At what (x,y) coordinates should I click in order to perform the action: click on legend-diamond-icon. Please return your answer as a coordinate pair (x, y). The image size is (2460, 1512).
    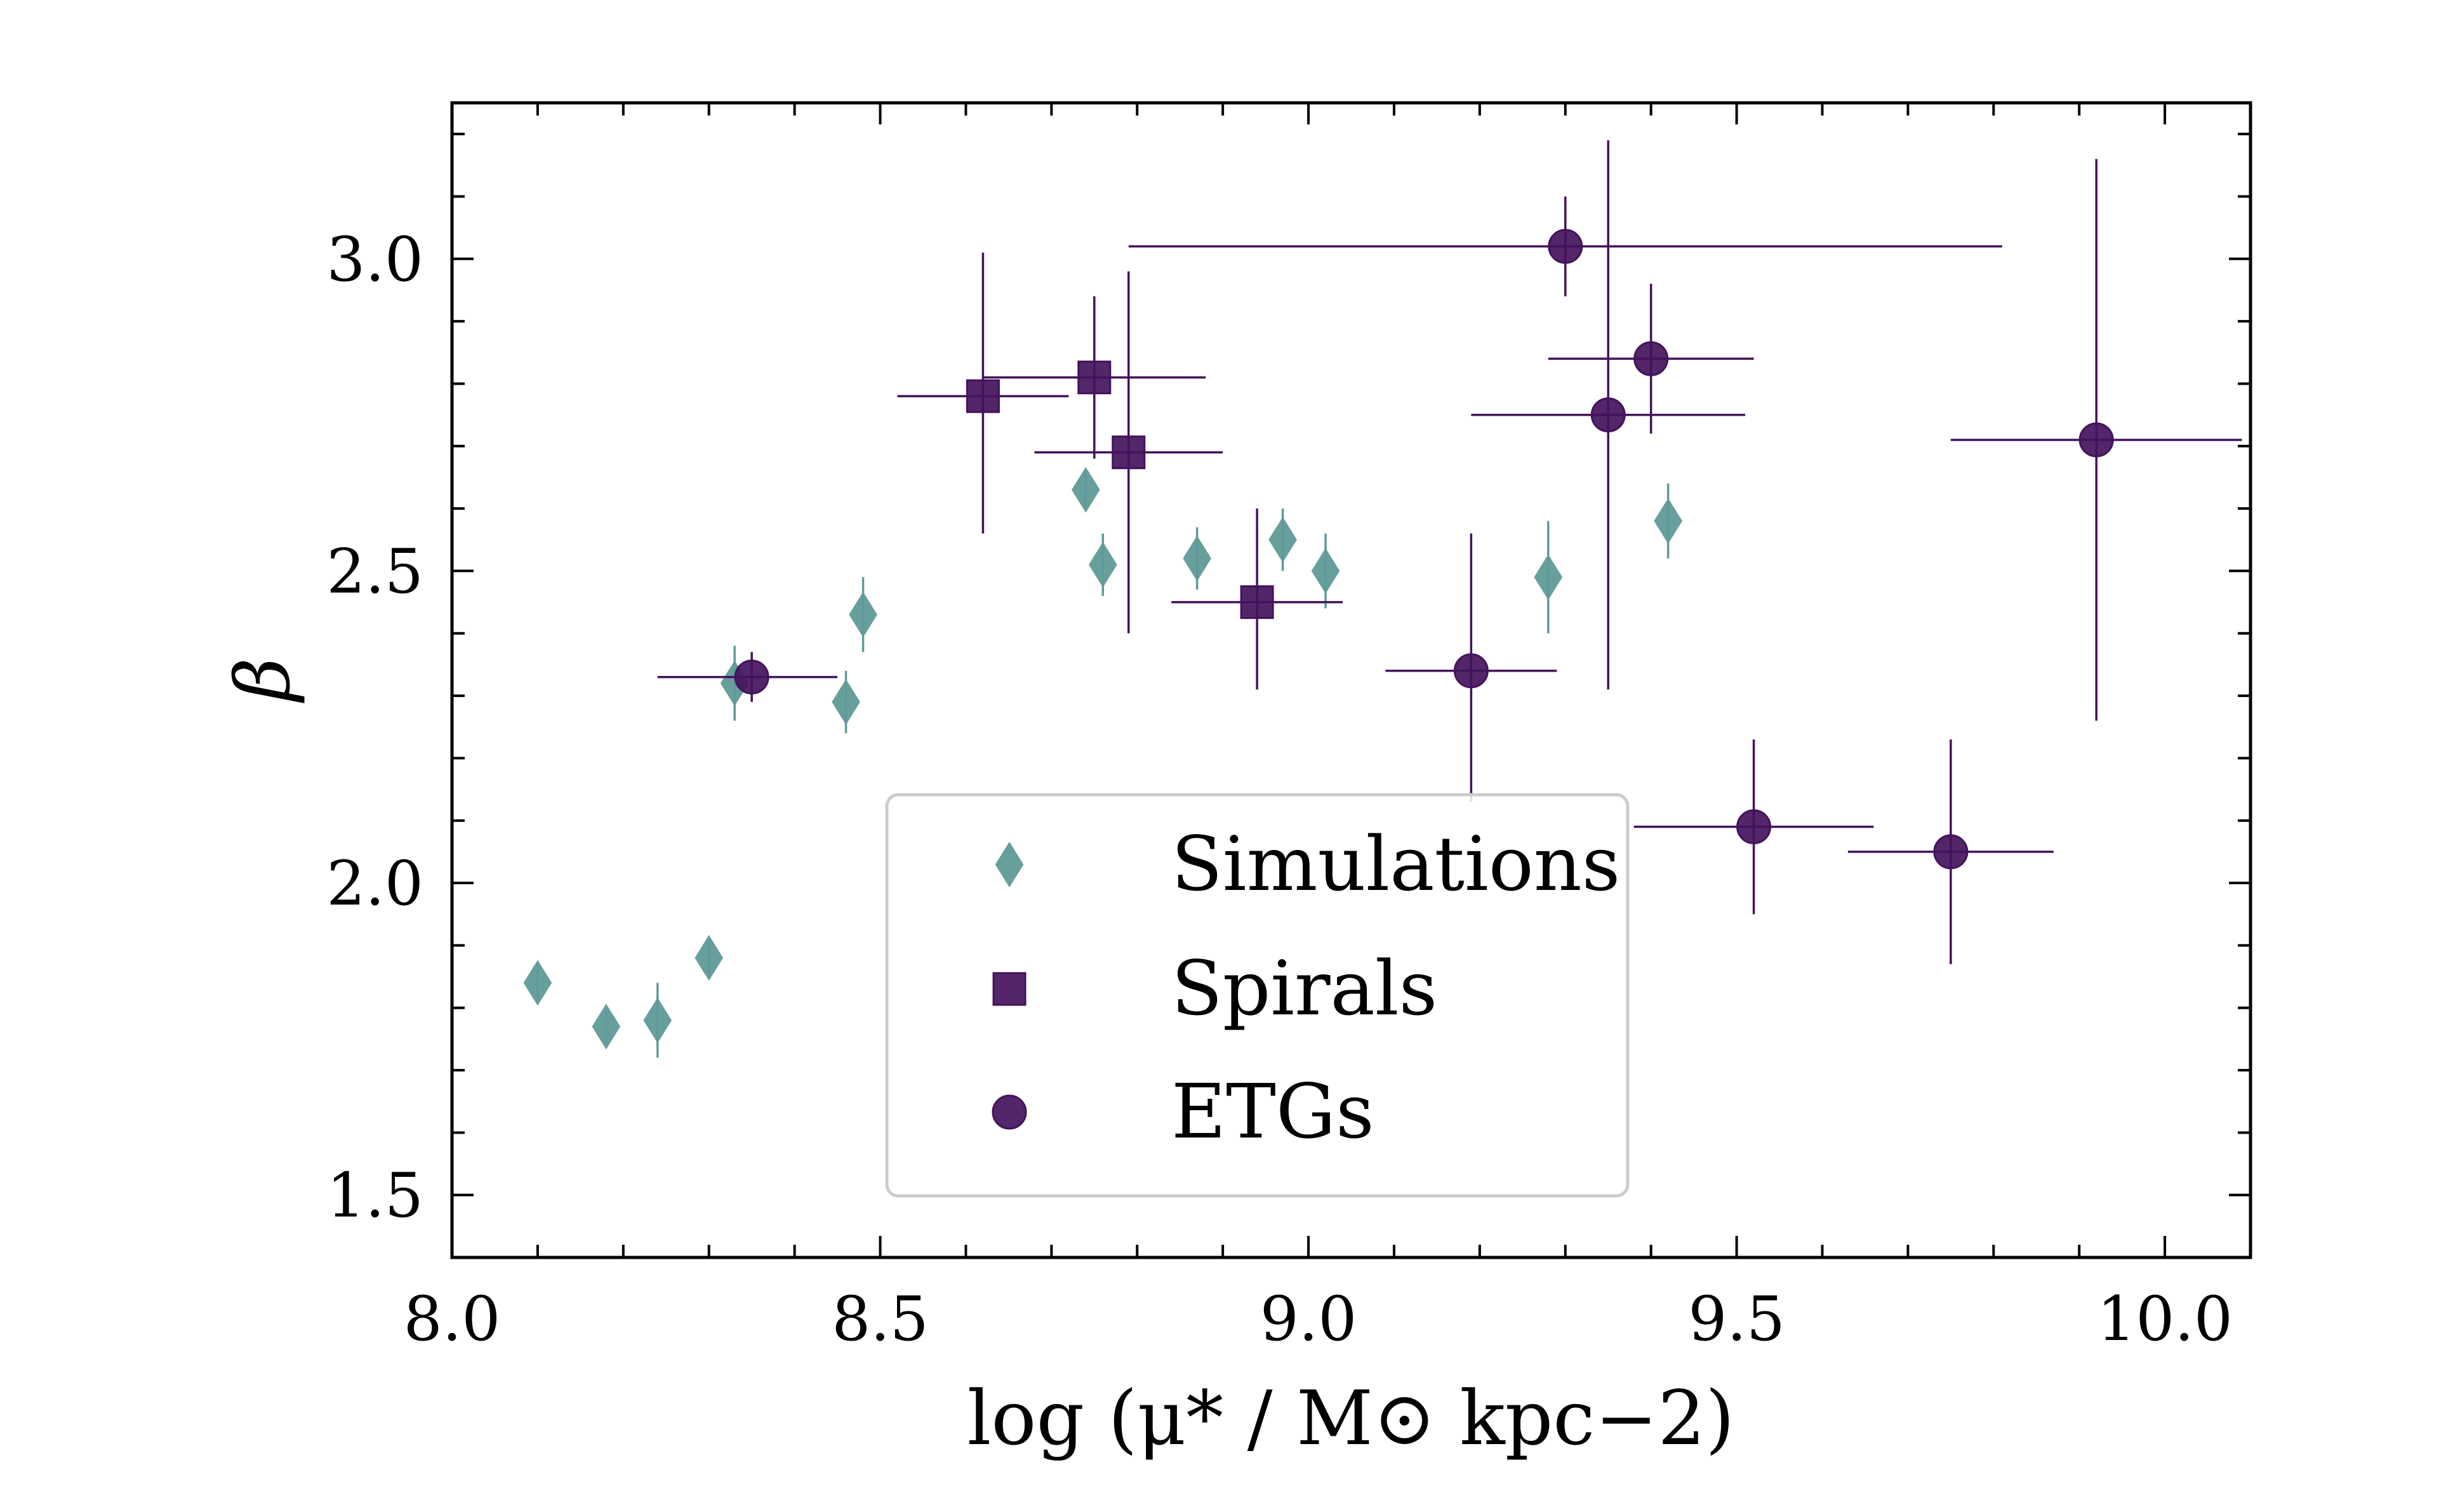
    Looking at the image, I should click on (1009, 864).